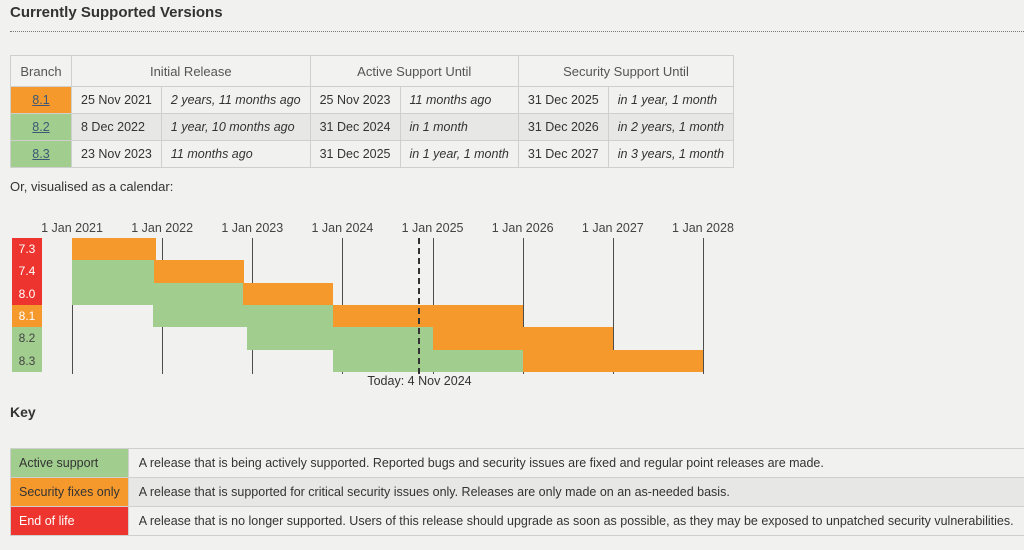 This screenshot has height=550, width=1024. I want to click on branch-cell: 8.2, so click(41, 127).